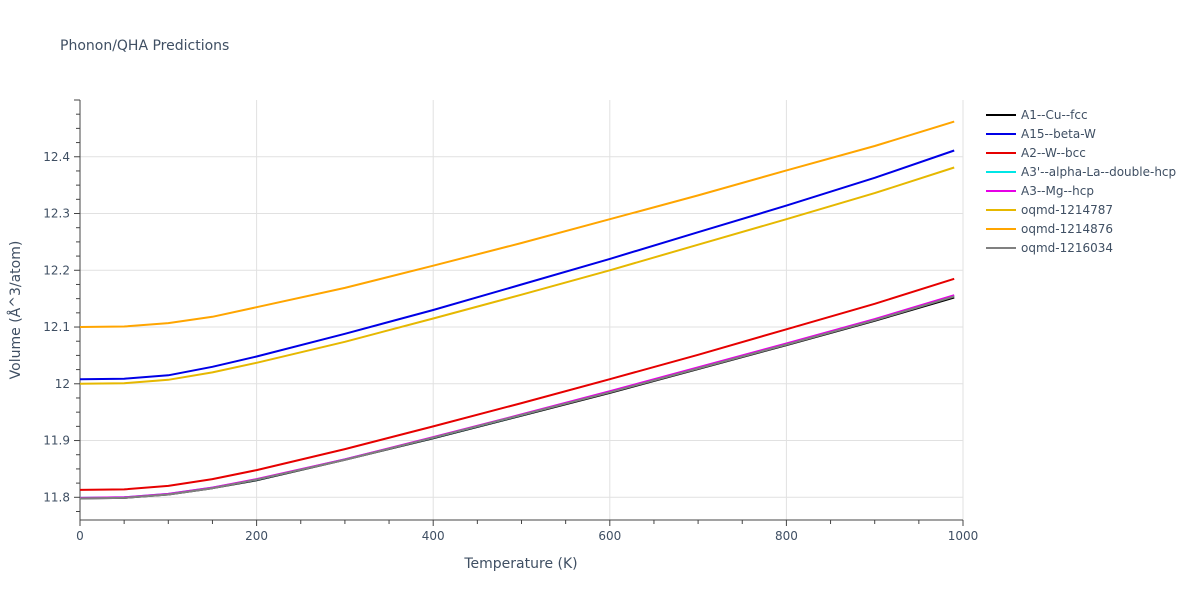 Image resolution: width=1200 pixels, height=600 pixels. I want to click on legend-label: A1--Cu--fcc, so click(1054, 115).